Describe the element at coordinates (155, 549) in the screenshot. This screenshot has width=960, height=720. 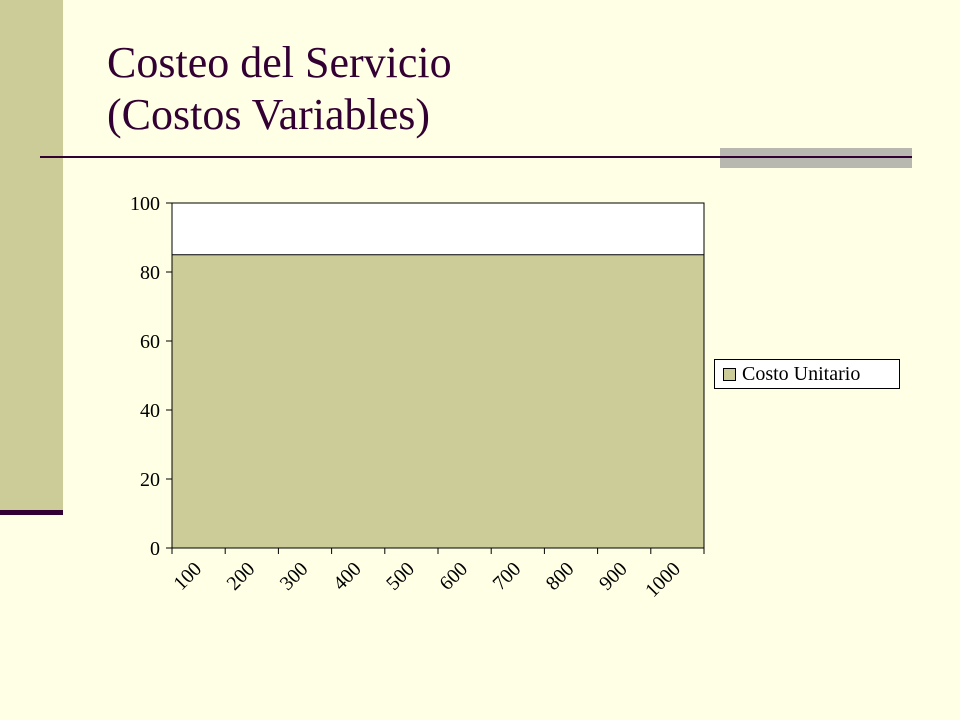
I see `y-tick-label: 0` at that location.